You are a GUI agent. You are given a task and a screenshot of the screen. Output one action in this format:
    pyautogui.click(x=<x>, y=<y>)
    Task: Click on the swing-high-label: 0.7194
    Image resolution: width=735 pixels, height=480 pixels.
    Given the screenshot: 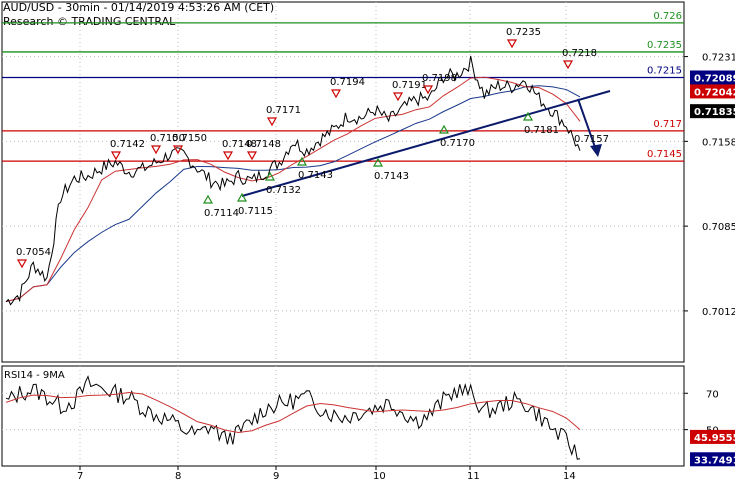 What is the action you would take?
    pyautogui.click(x=347, y=82)
    